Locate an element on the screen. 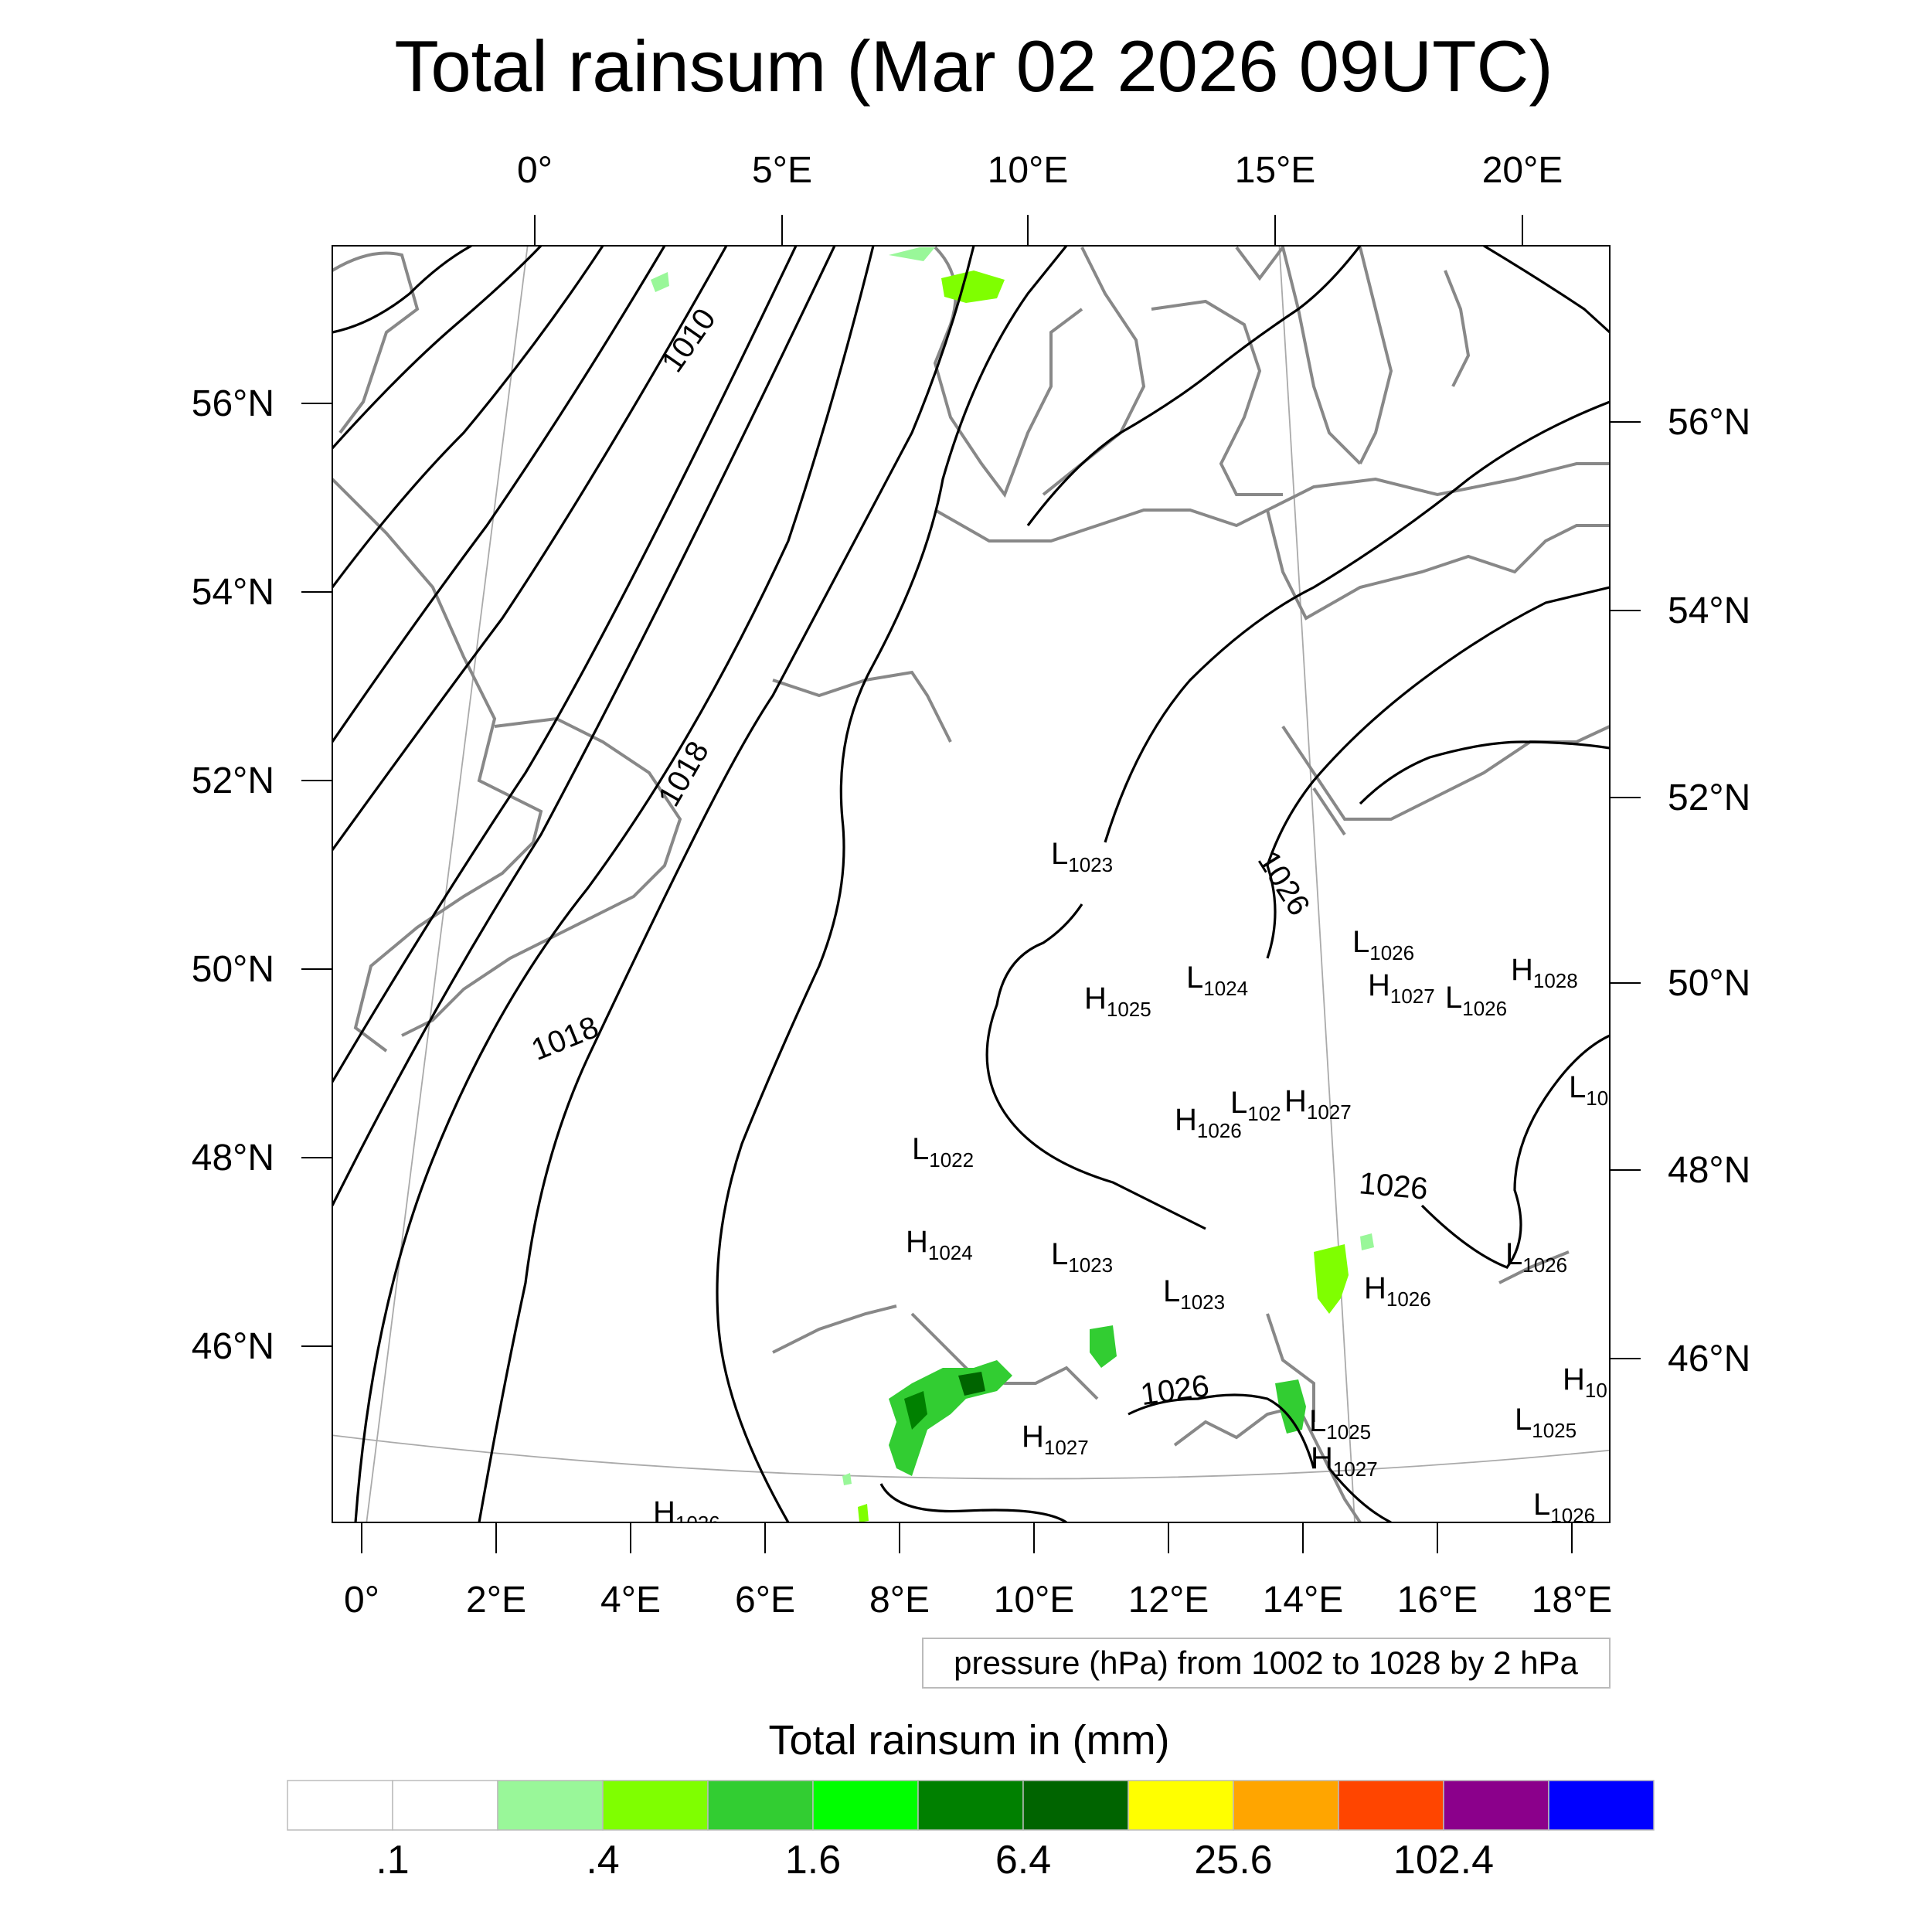  colorbar-tick: 102.4 is located at coordinates (1444, 1860).